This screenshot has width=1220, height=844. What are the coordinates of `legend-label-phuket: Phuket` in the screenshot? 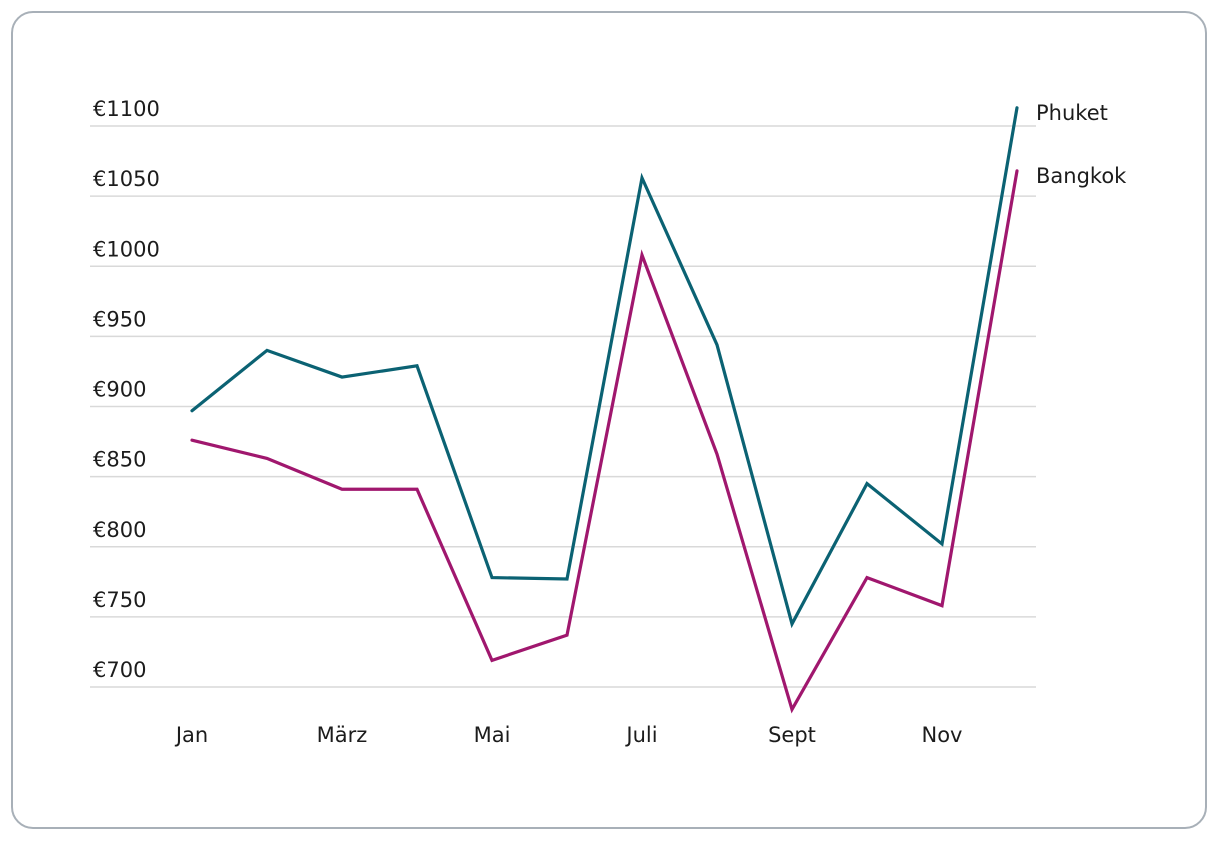 It's located at (1072, 113).